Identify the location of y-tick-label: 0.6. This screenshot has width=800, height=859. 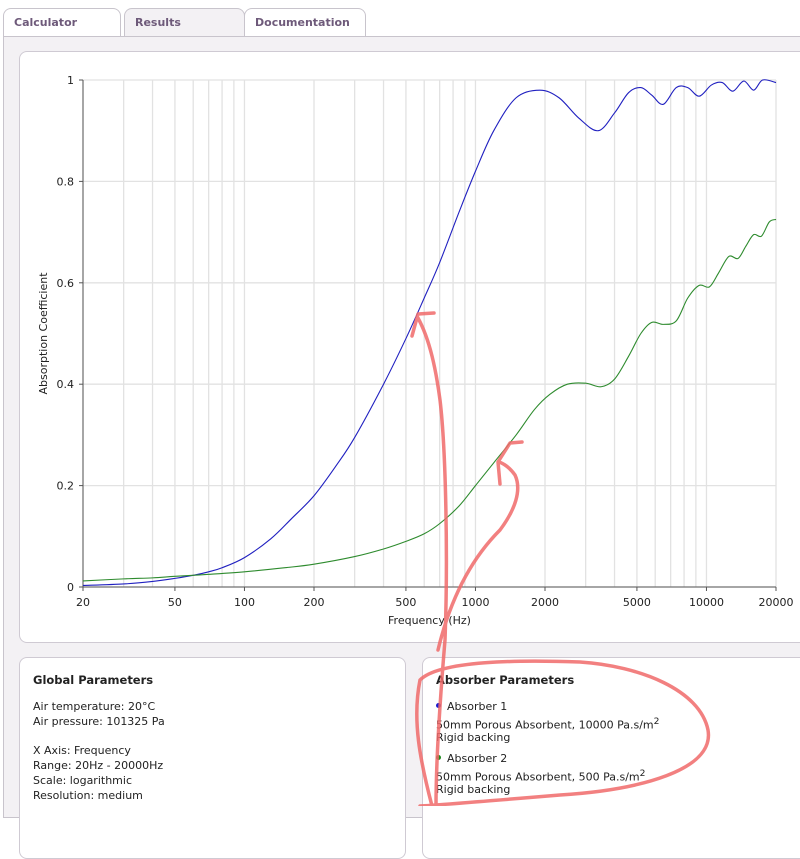
(66, 283).